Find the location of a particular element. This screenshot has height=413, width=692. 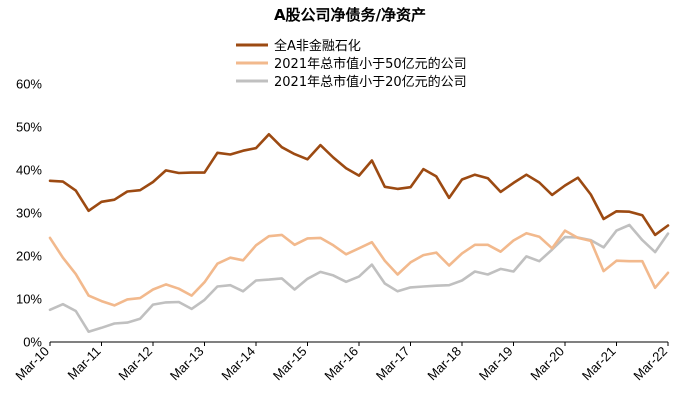

legend-label-series-2: 2021年总市值小于50亿元的公司 is located at coordinates (370, 64).